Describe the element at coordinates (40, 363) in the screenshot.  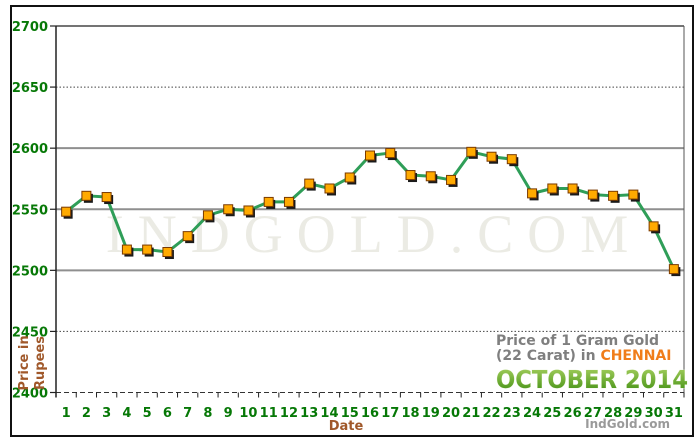
I see `y-axis-title-line2: Rupees` at that location.